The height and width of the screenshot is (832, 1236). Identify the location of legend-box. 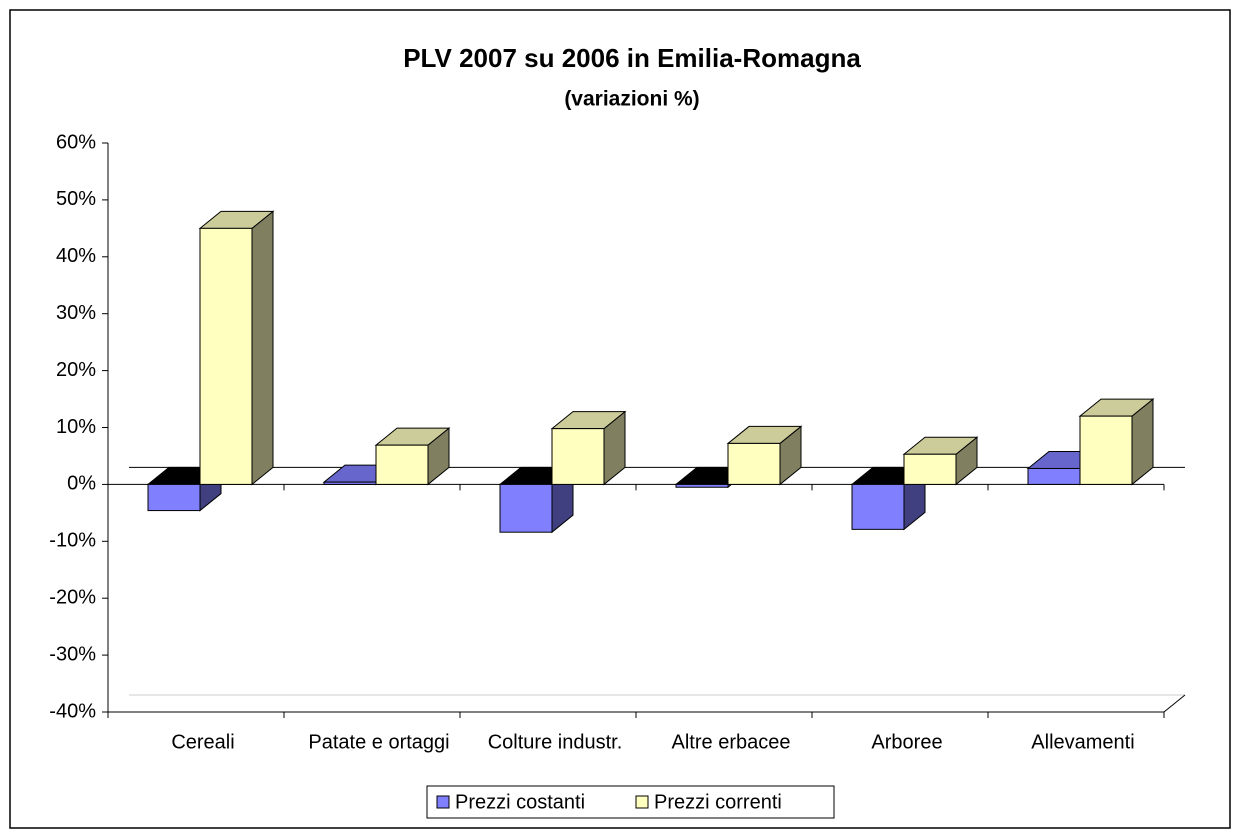
(630, 802).